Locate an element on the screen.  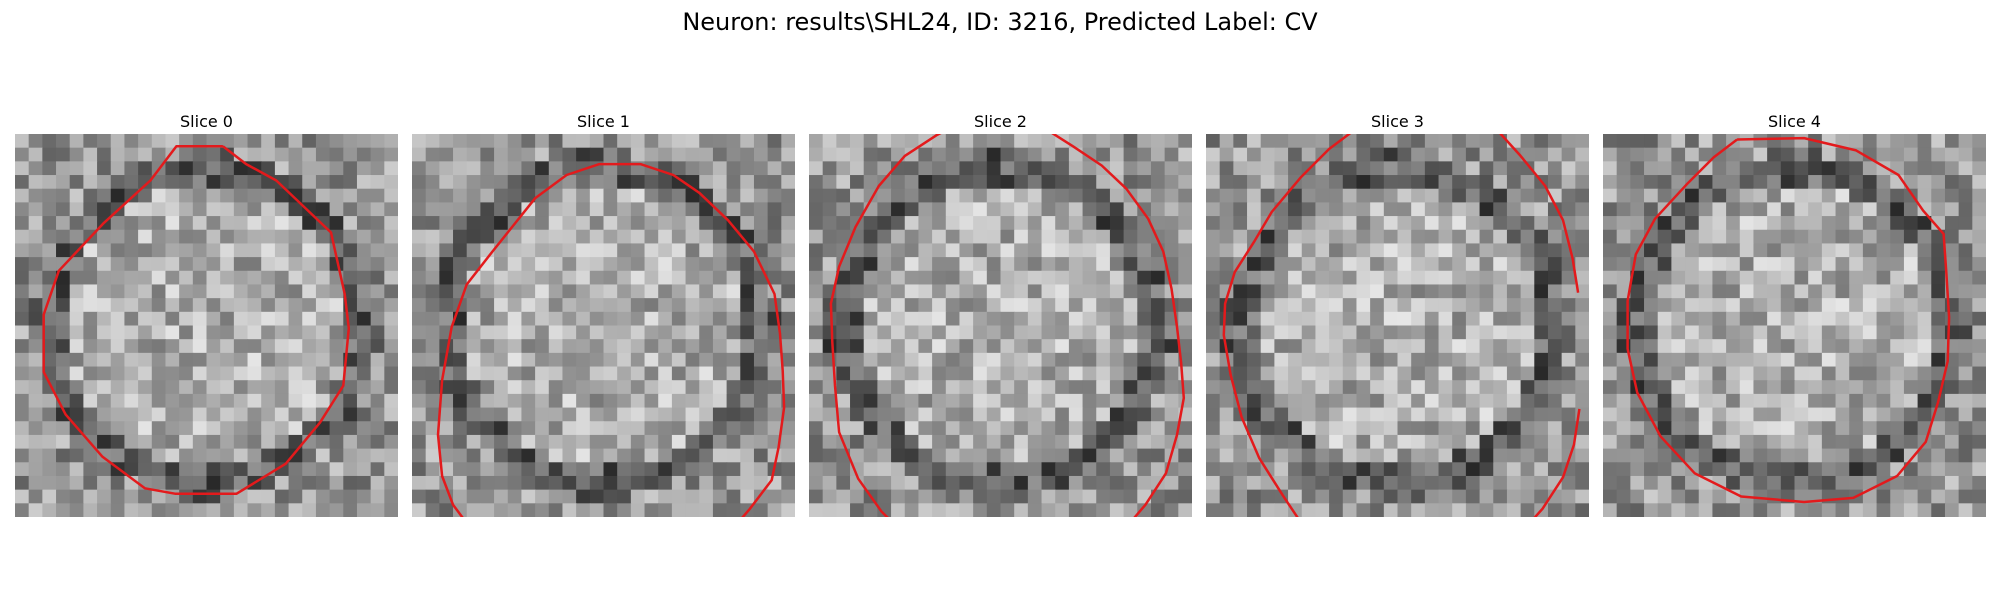
slice-panel-0: Slice 0 is located at coordinates (206, 313).